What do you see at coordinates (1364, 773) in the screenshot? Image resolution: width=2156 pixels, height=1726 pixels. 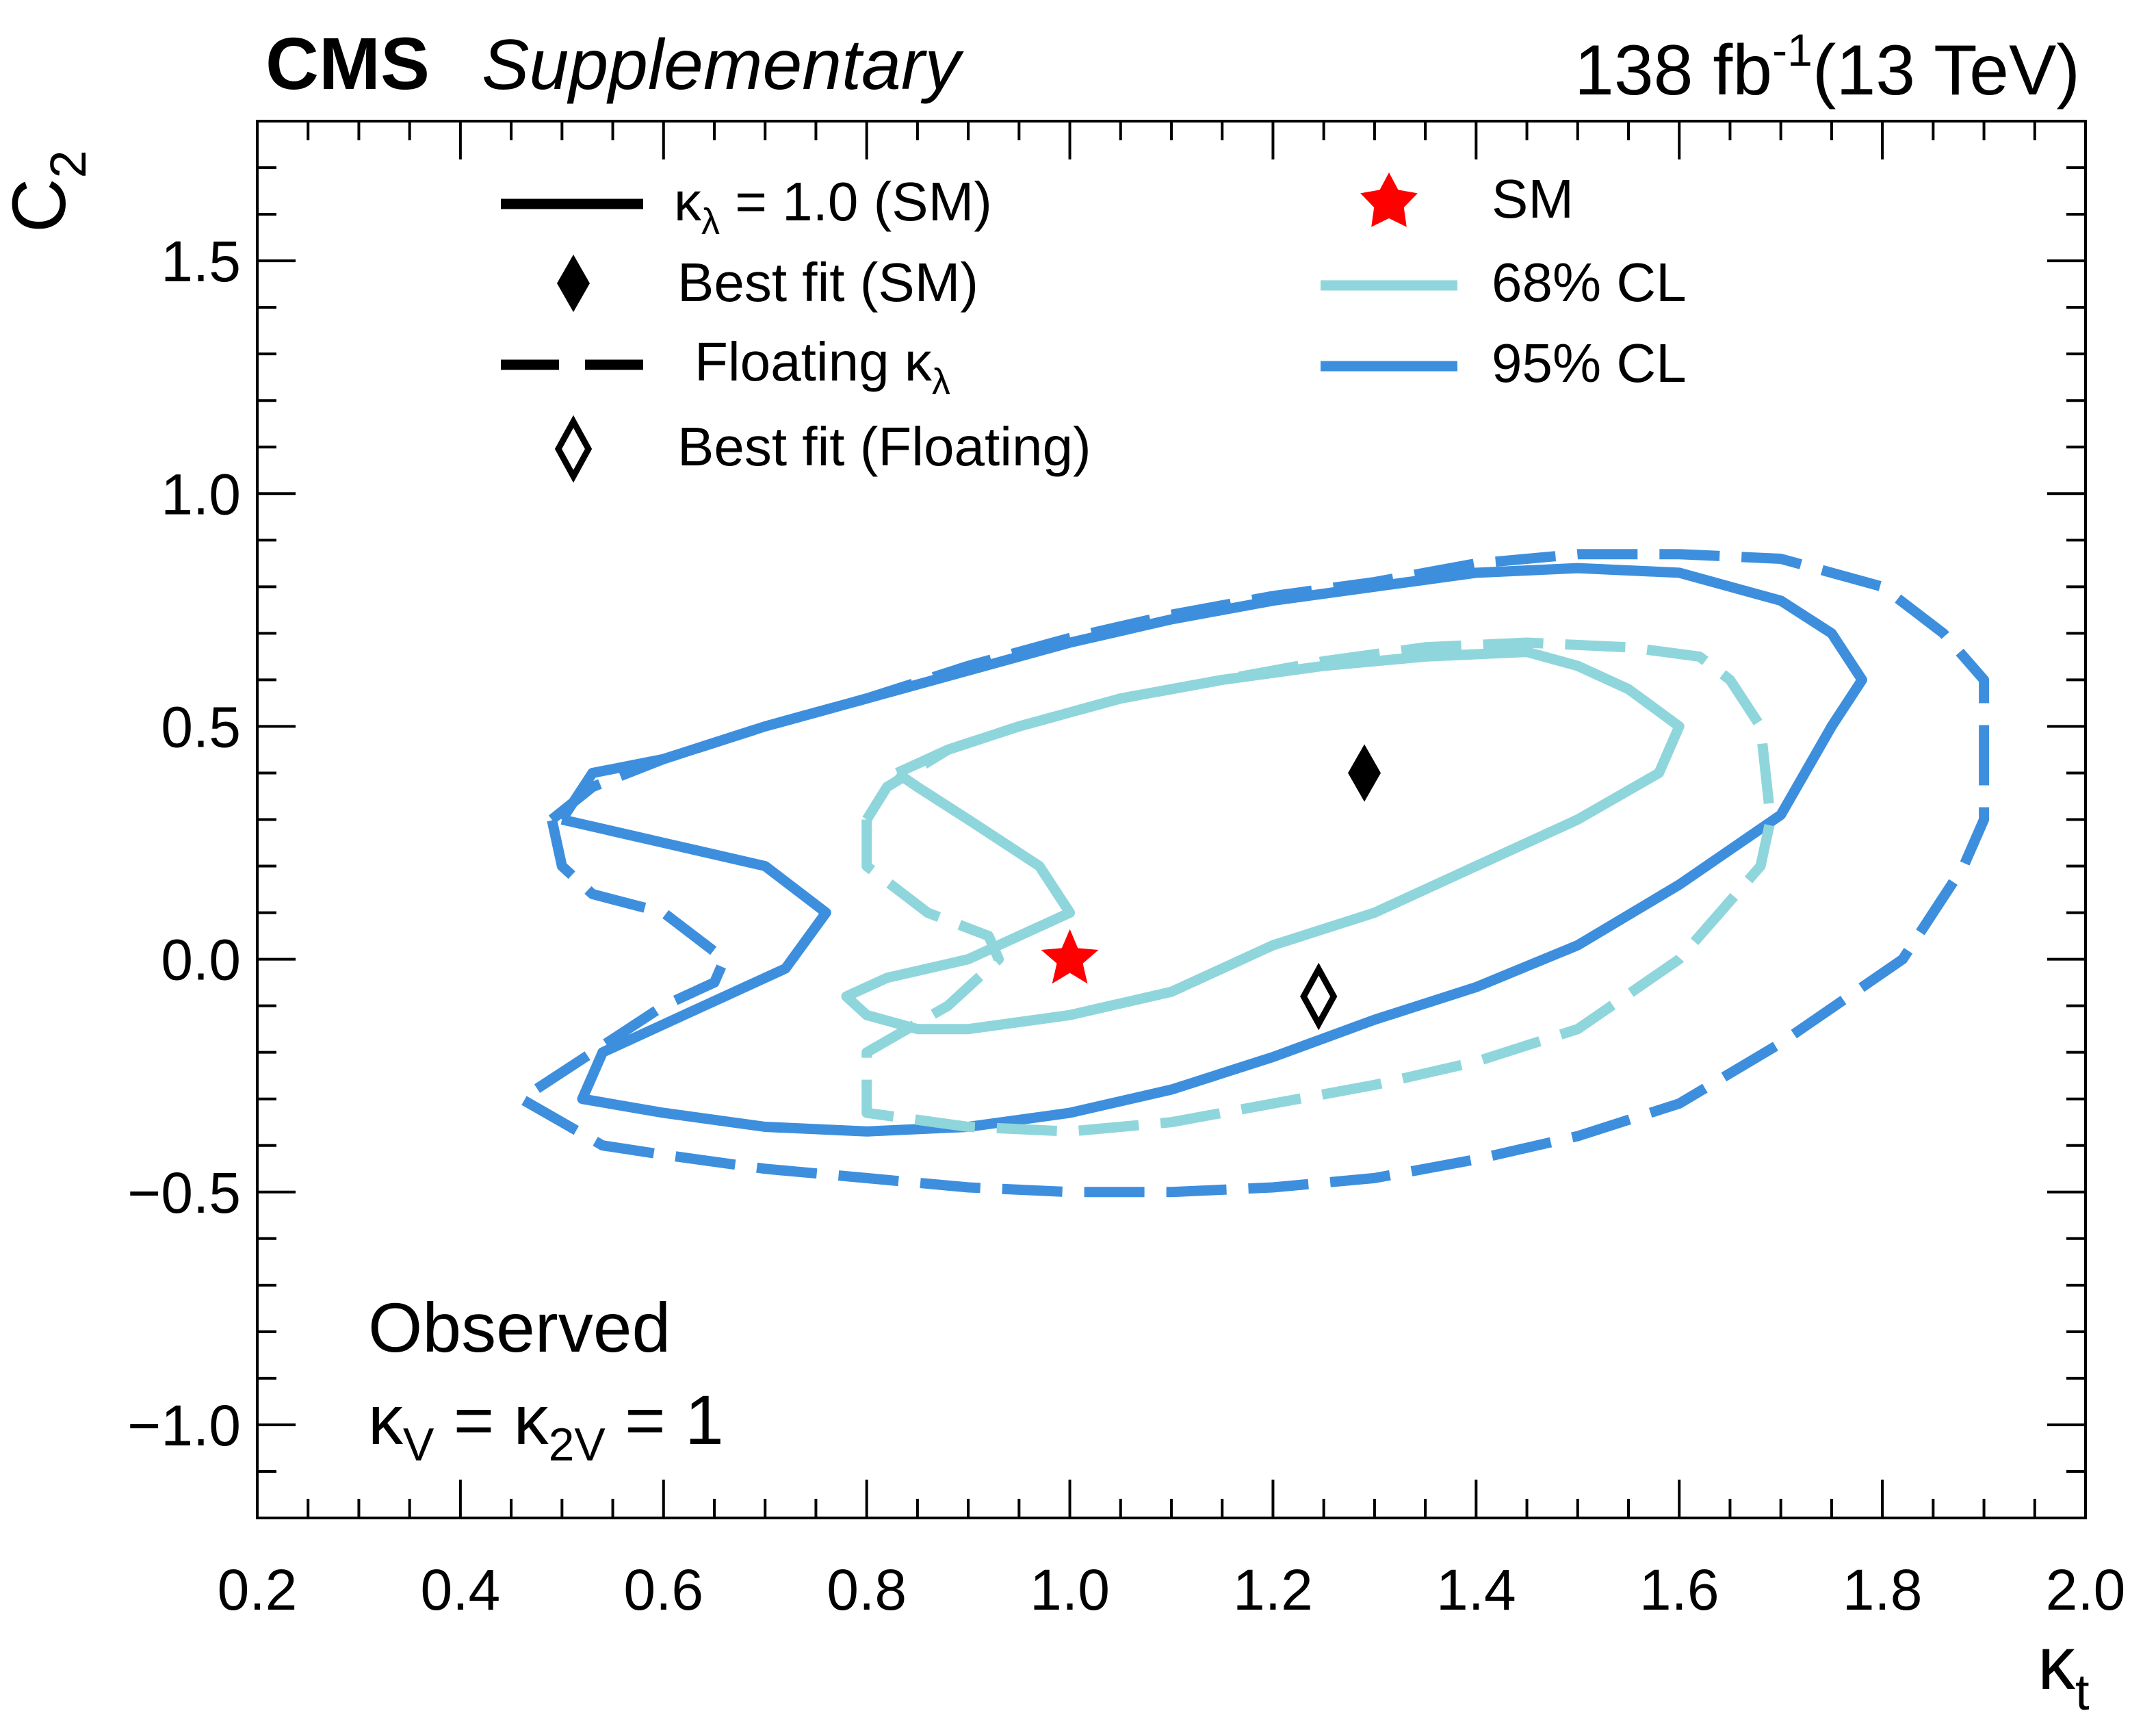 I see `best-fit-sm-marker` at bounding box center [1364, 773].